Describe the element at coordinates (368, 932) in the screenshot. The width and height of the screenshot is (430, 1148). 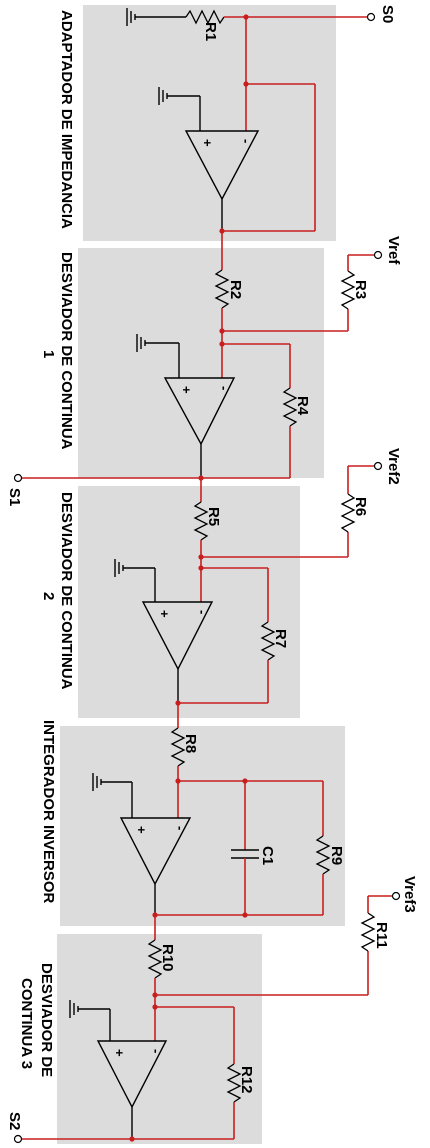
I see `resistor-r11` at that location.